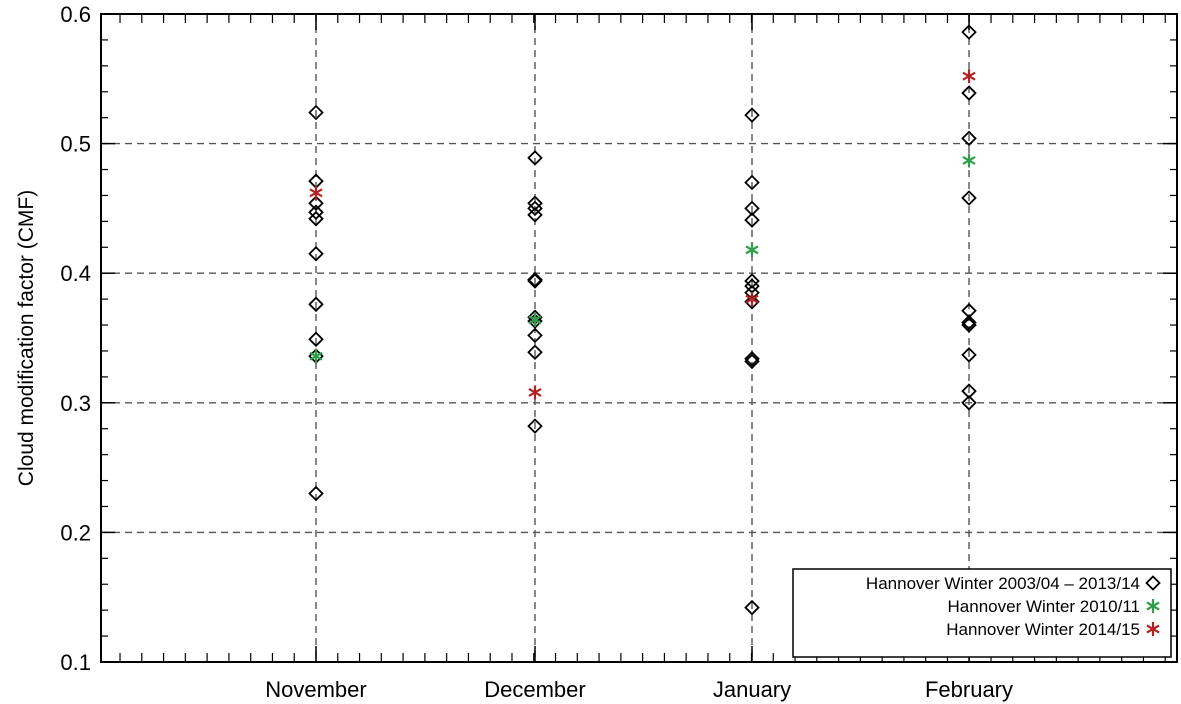 Image resolution: width=1181 pixels, height=704 pixels. I want to click on y-tick-label: 0.6, so click(75, 14).